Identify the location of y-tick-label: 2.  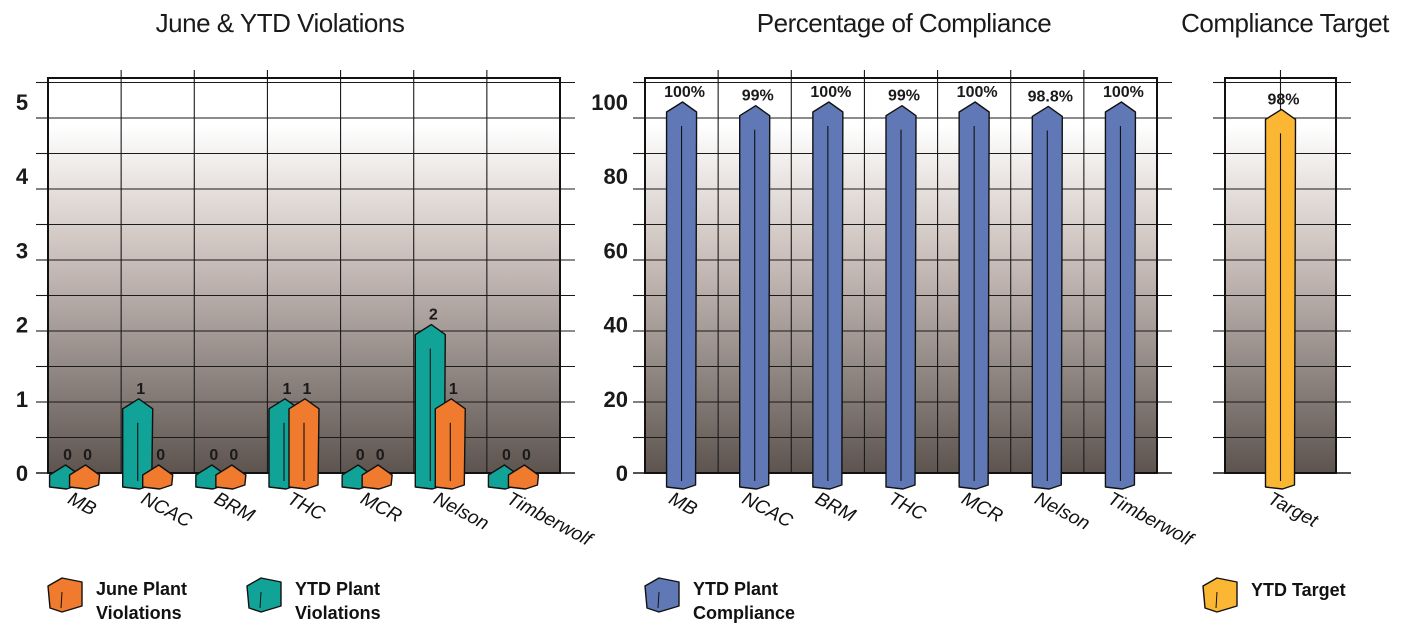
(22, 325).